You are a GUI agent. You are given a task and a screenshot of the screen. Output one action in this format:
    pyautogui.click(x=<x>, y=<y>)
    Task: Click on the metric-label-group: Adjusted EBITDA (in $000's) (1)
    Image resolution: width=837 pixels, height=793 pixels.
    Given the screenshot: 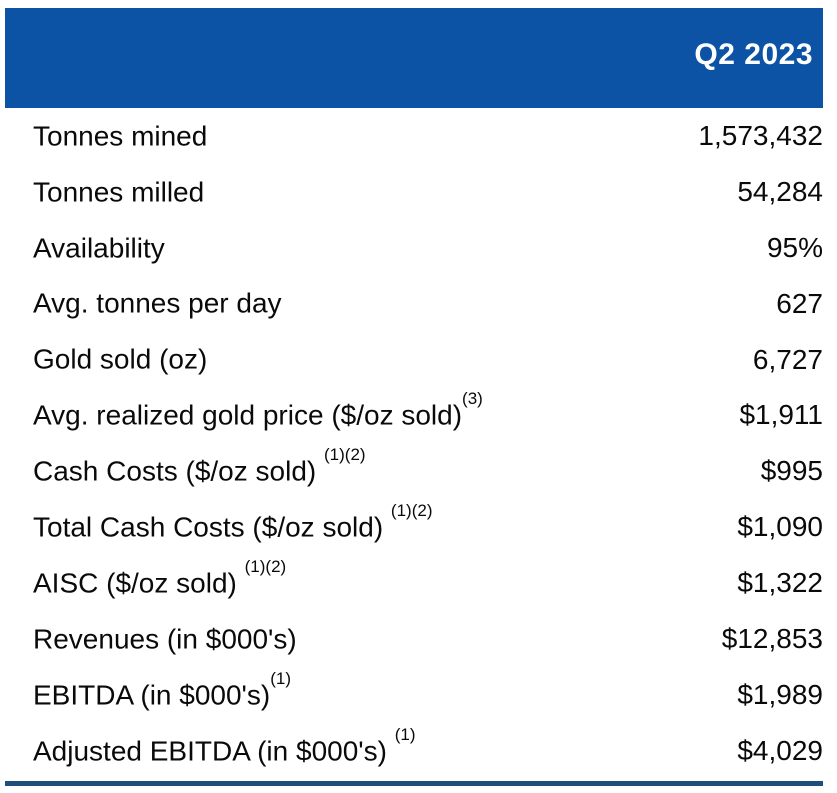 What is the action you would take?
    pyautogui.click(x=224, y=746)
    